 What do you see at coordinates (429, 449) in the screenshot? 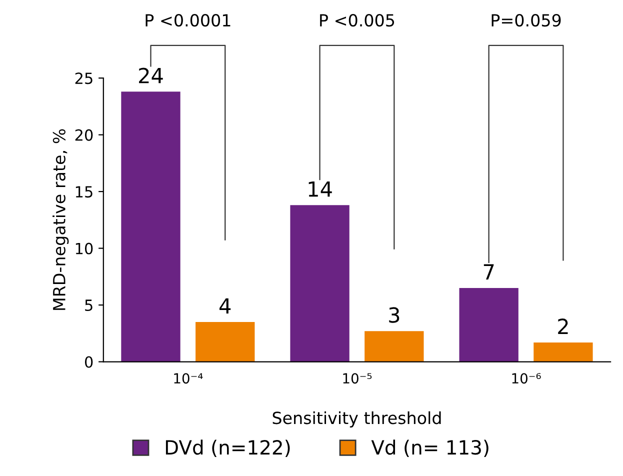
I see `legend-label: Vd (n= 113)` at bounding box center [429, 449].